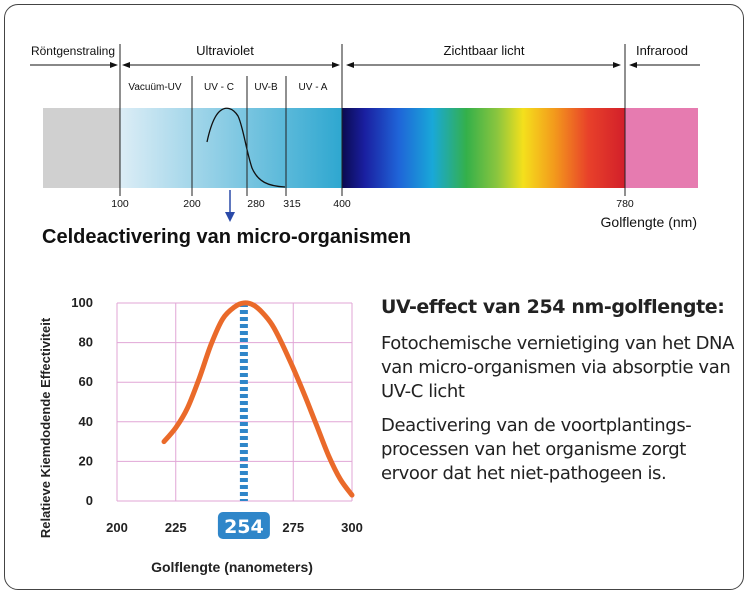 The height and width of the screenshot is (596, 750). Describe the element at coordinates (176, 527) in the screenshot. I see `x-tick-label: 225` at that location.